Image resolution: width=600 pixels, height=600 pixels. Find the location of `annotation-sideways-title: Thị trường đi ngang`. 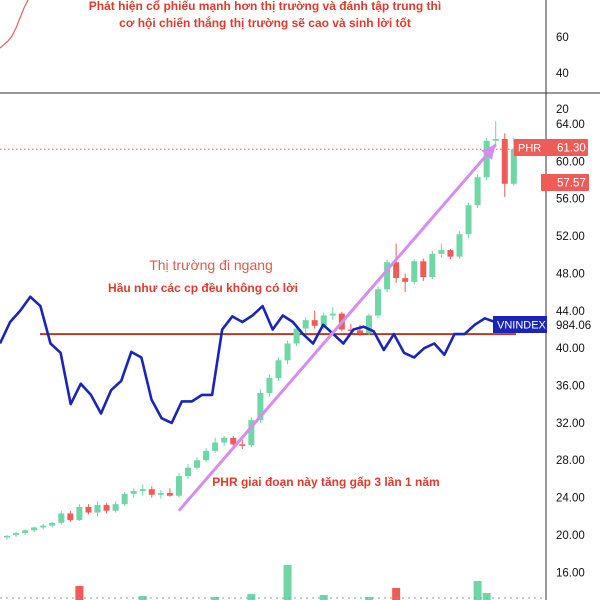

annotation-sideways-title: Thị trường đi ngang is located at coordinates (211, 265).